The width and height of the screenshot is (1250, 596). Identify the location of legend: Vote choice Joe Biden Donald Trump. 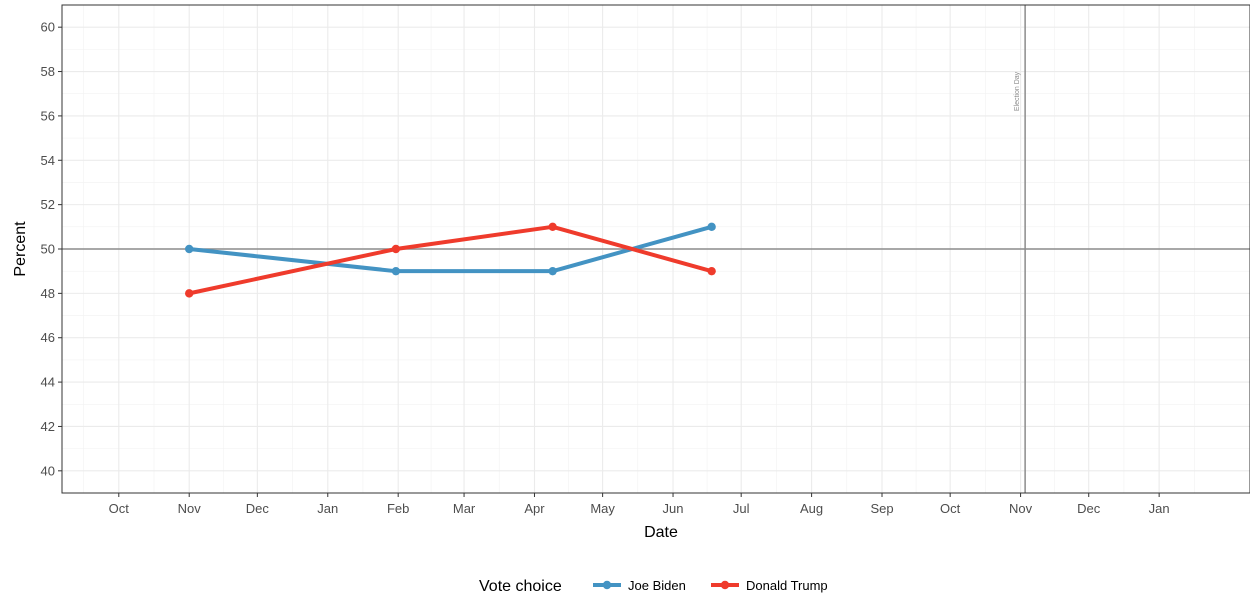
(653, 586).